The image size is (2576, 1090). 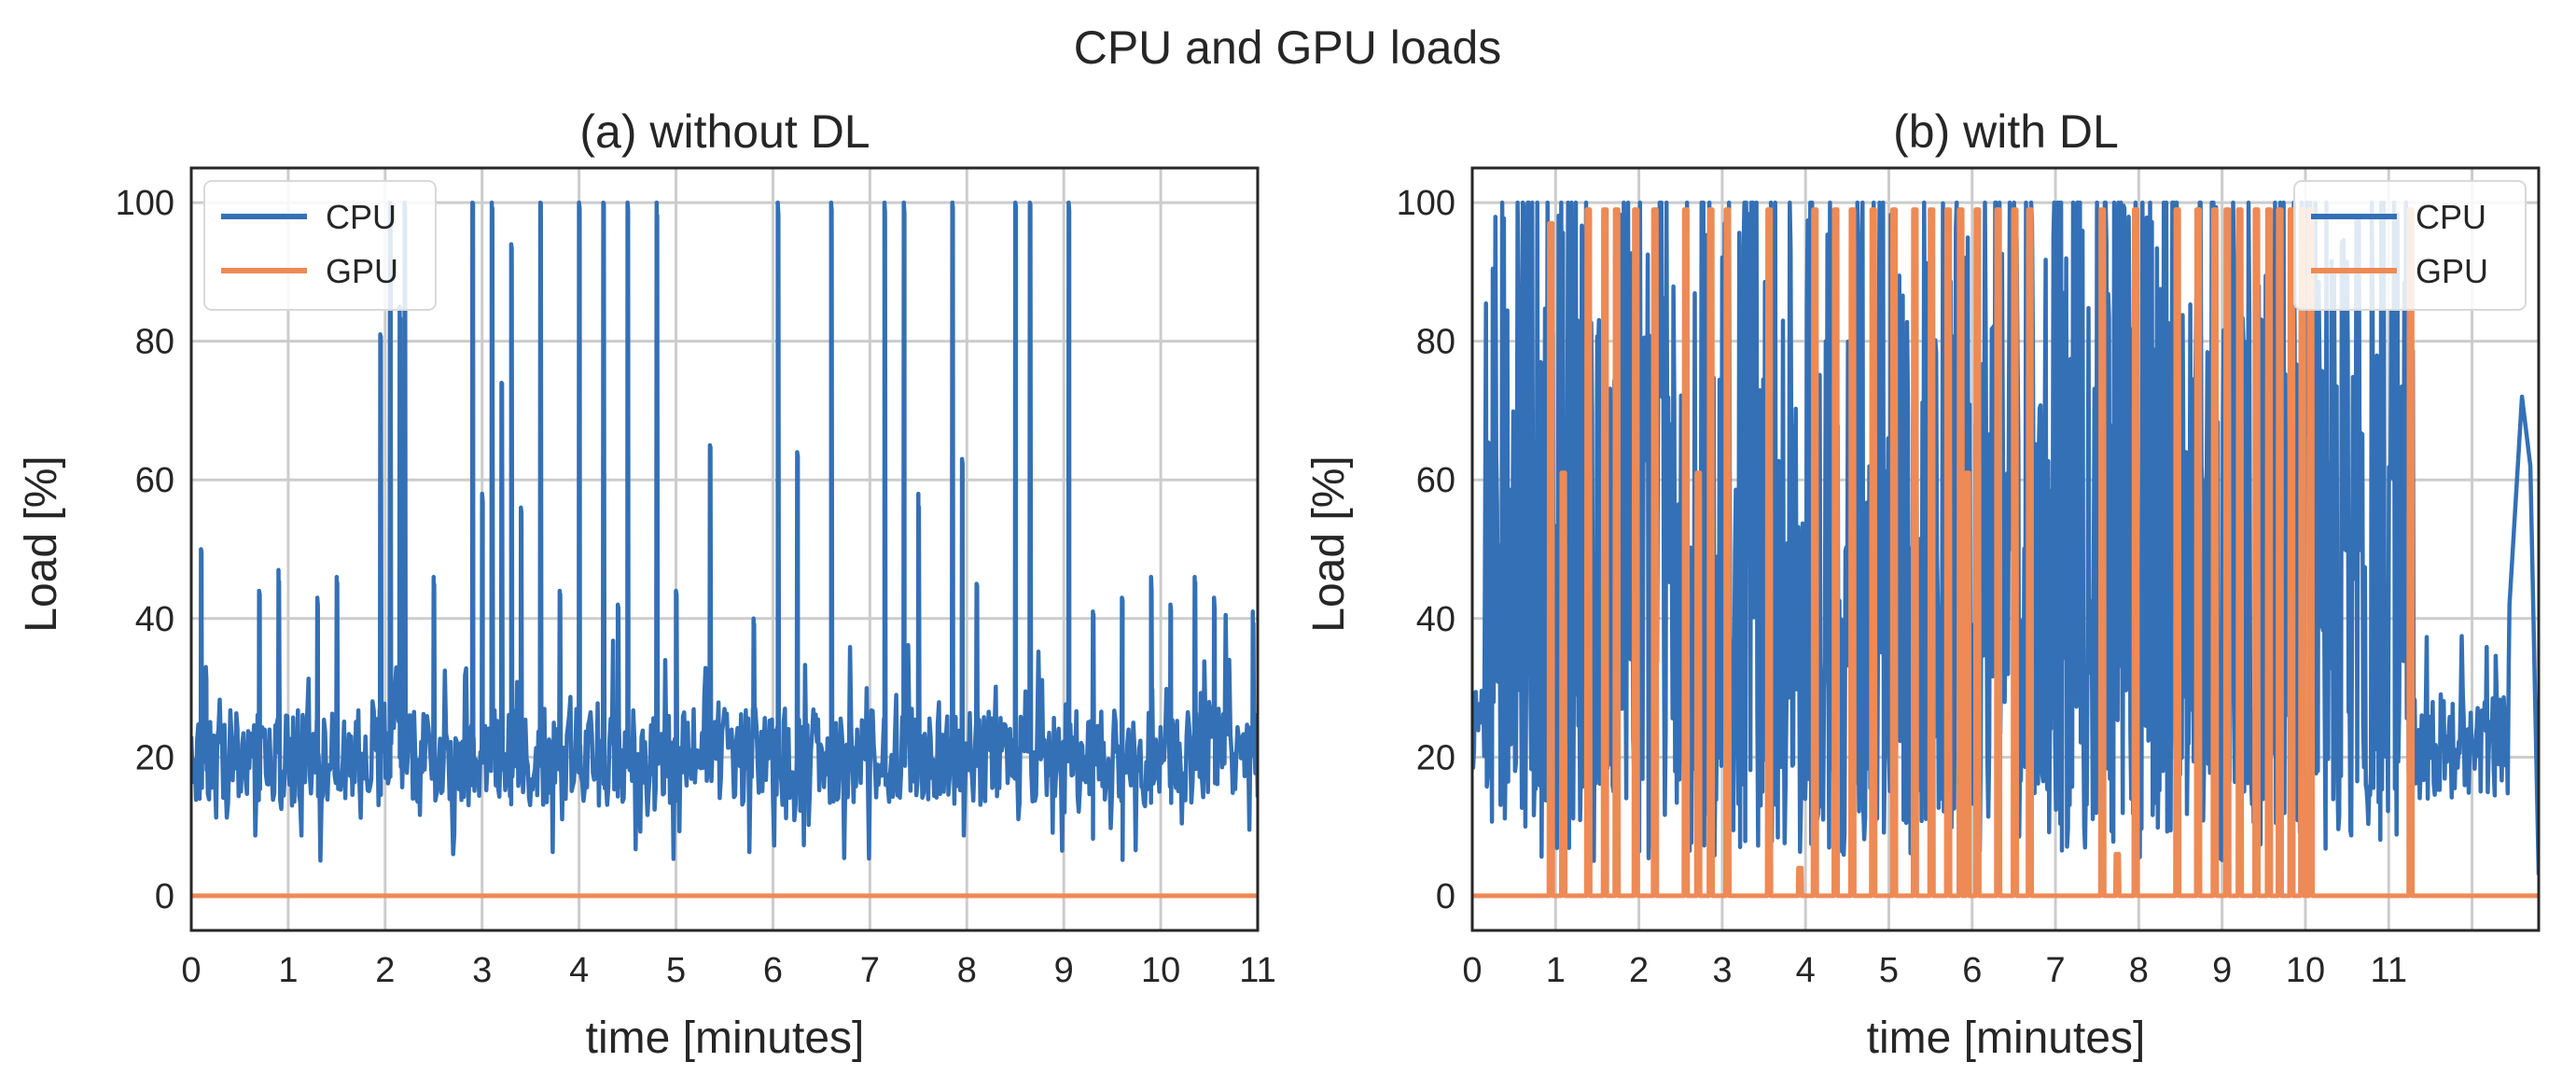 What do you see at coordinates (2006, 1038) in the screenshot?
I see `panel-b-xlabel: time [minutes]` at bounding box center [2006, 1038].